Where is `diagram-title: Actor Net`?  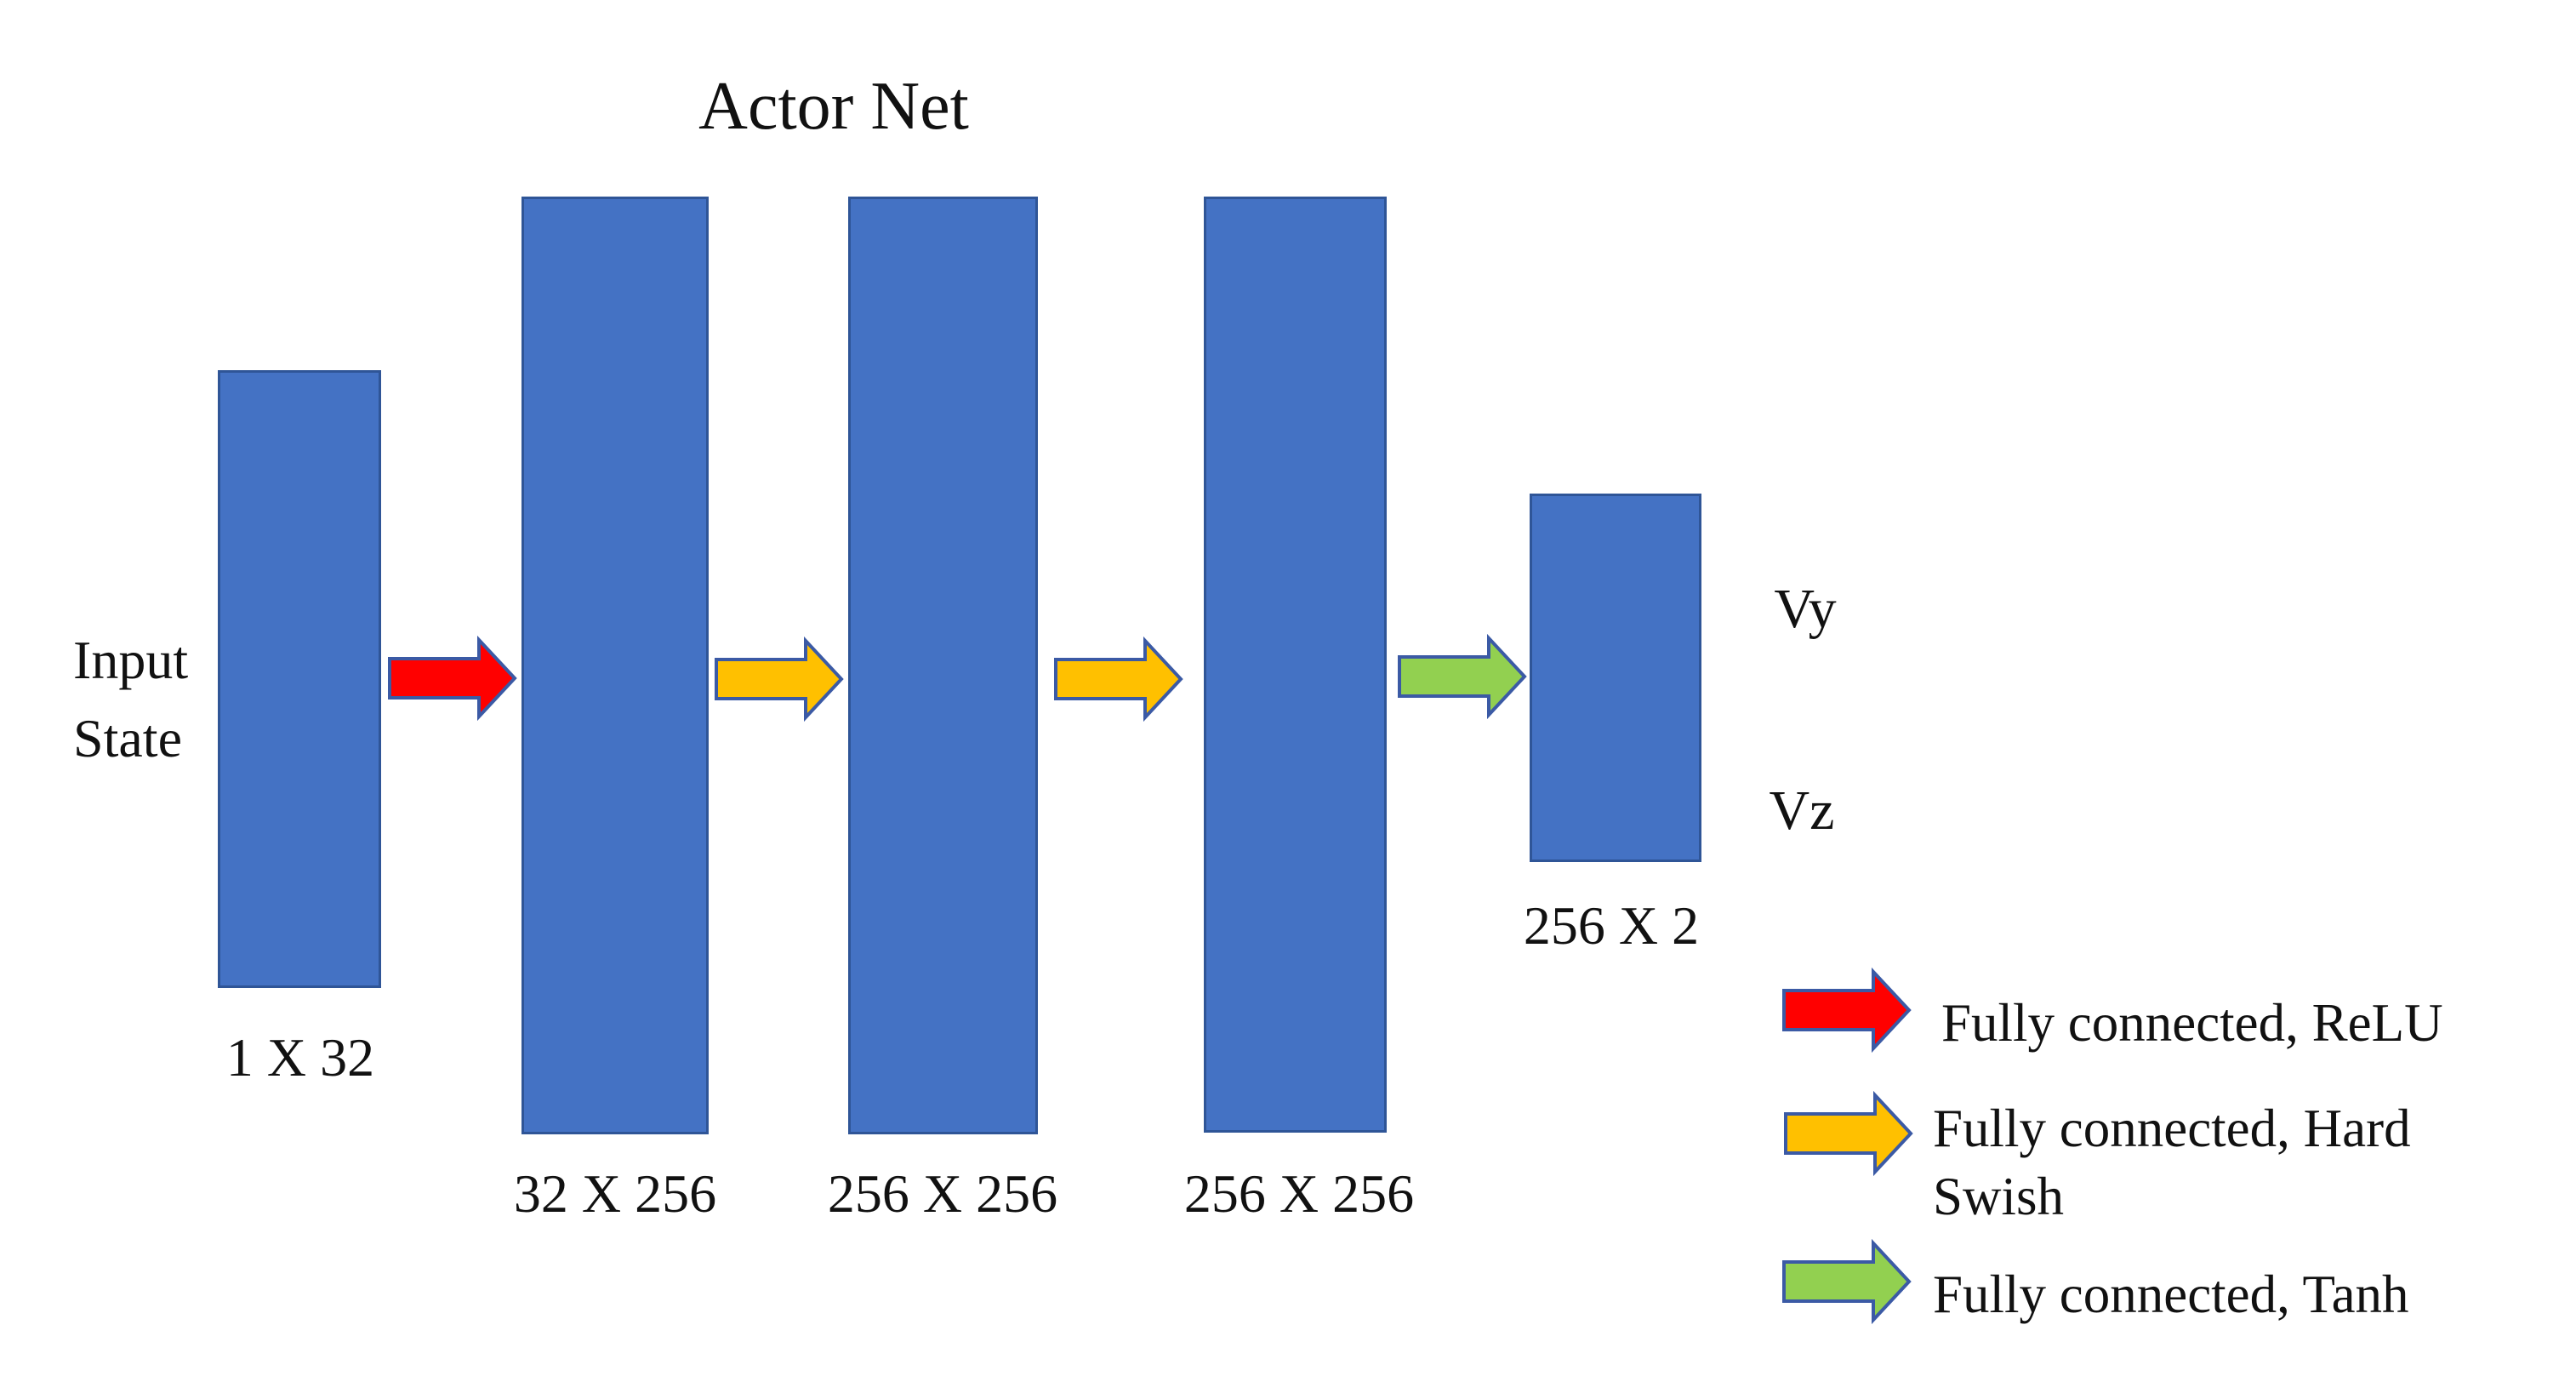 diagram-title: Actor Net is located at coordinates (833, 106).